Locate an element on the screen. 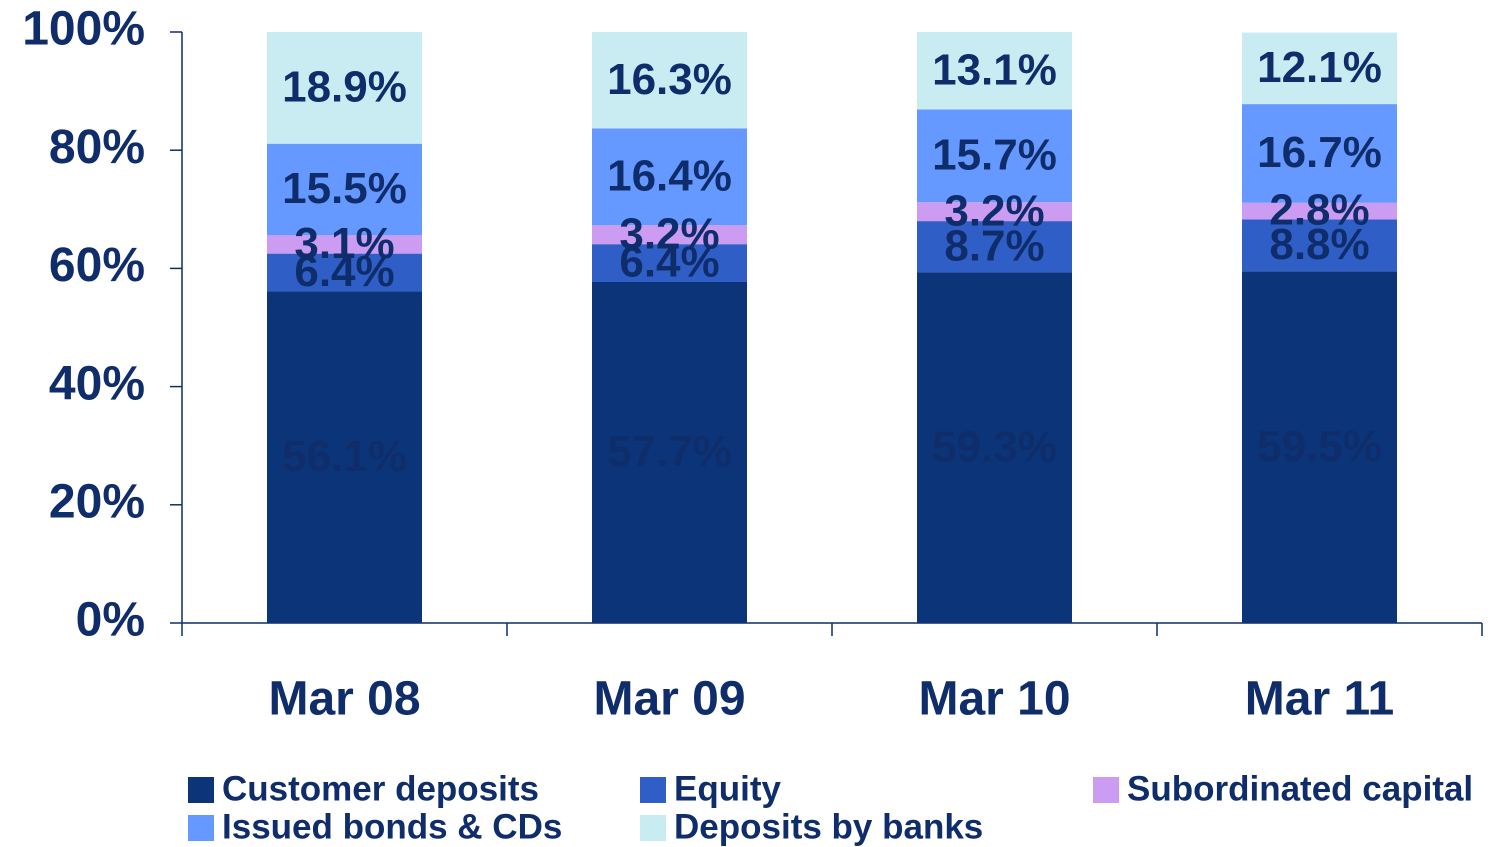 This screenshot has height=847, width=1512. data-label: 59.3% is located at coordinates (994, 446).